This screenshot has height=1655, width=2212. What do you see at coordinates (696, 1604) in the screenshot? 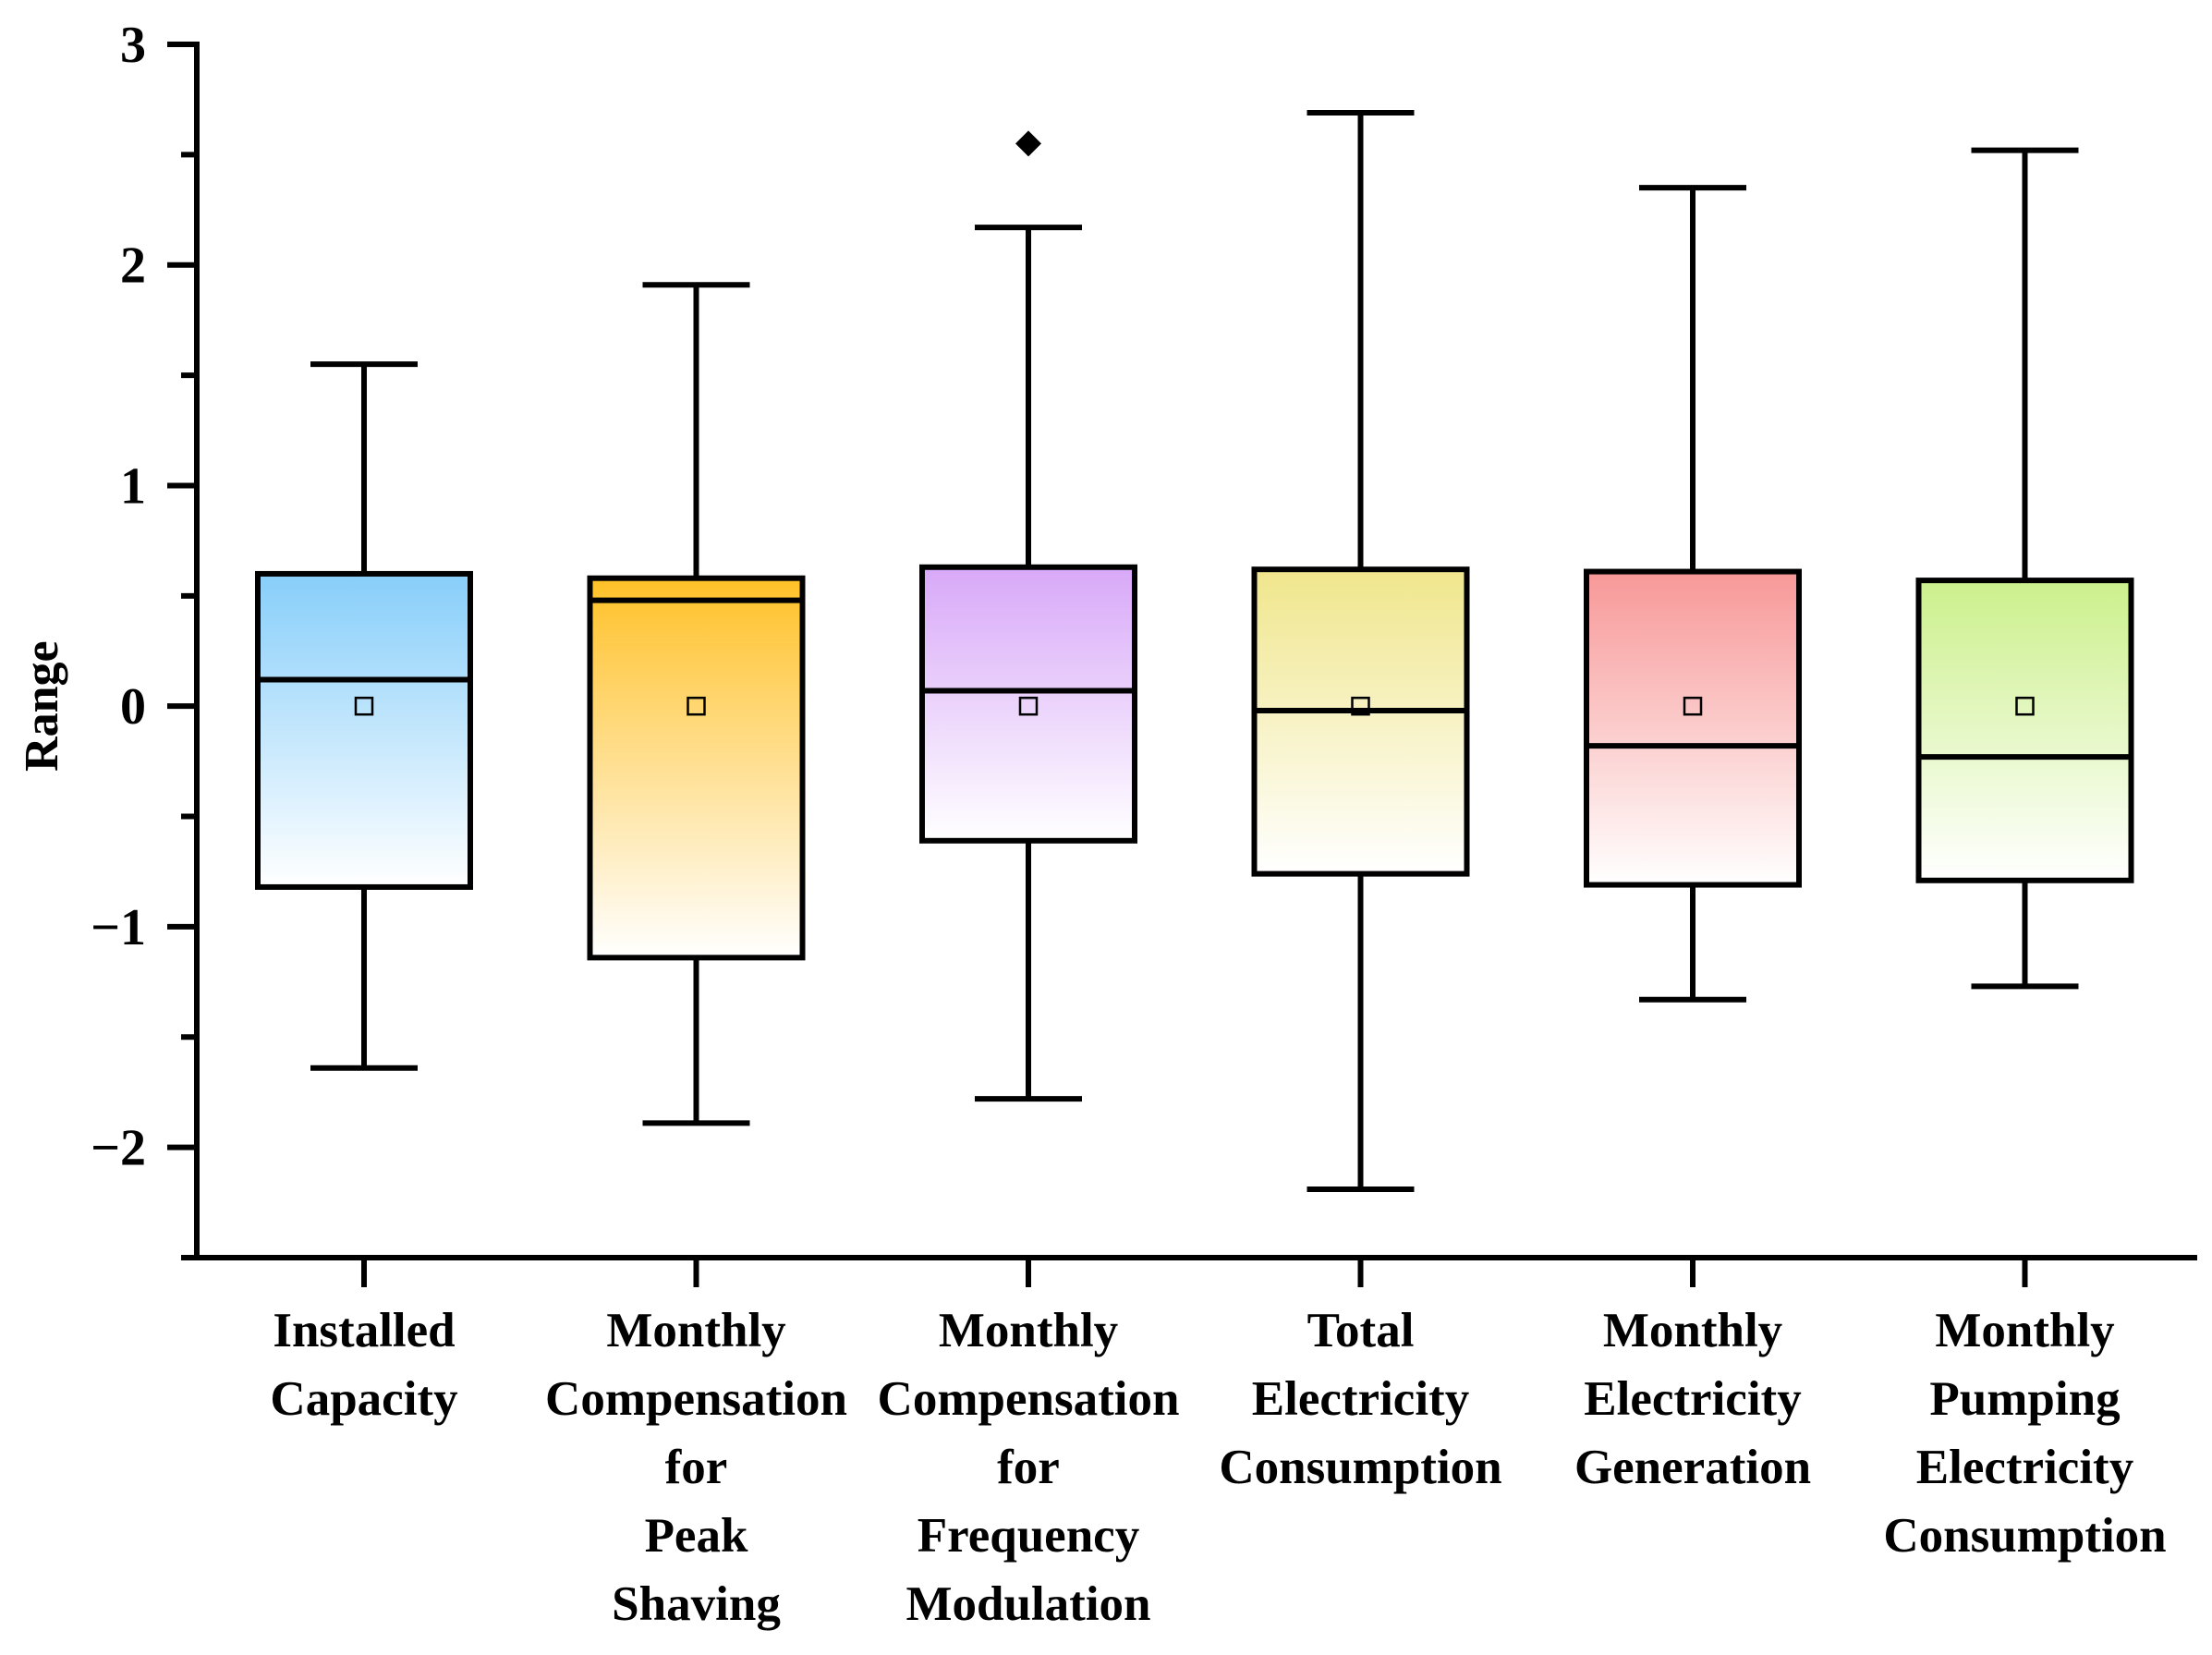
I see `category-label-line: Shaving` at bounding box center [696, 1604].